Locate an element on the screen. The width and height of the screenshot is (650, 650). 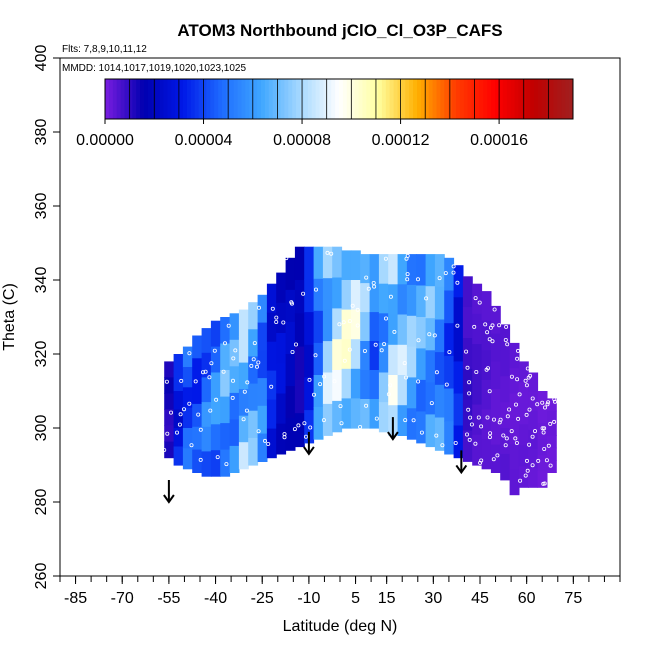
x-tick-label: 75 is located at coordinates (573, 598).